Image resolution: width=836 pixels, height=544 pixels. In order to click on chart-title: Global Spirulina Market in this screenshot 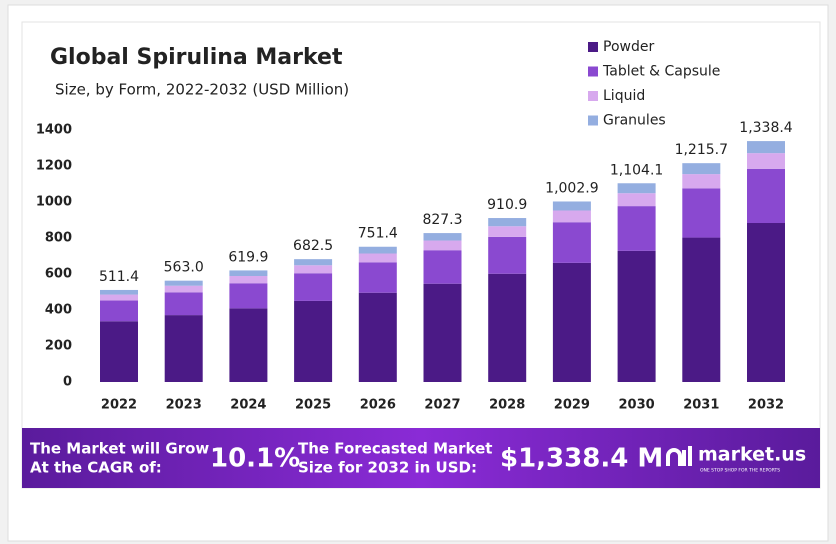, I will do `click(196, 57)`.